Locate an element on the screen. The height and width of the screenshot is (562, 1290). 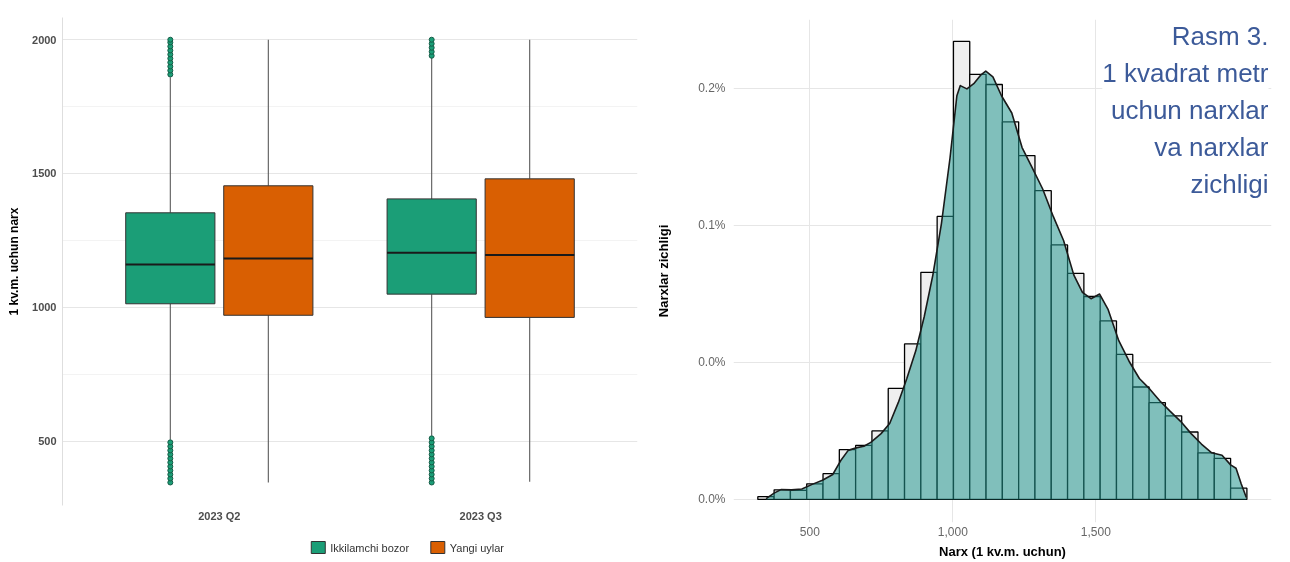
x-tick-label: 1,500 is located at coordinates (1096, 531).